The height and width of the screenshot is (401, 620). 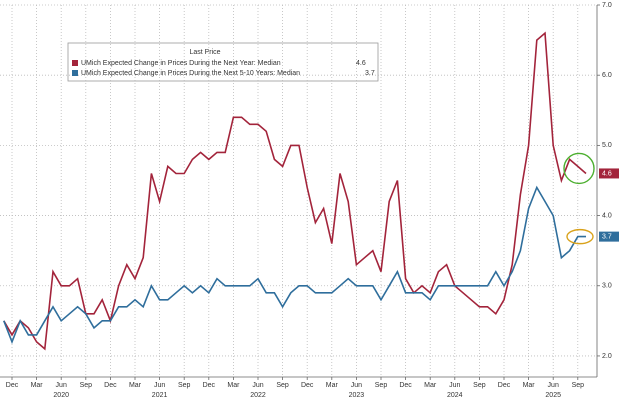 I want to click on value-tag-label: 3.7, so click(x=607, y=236).